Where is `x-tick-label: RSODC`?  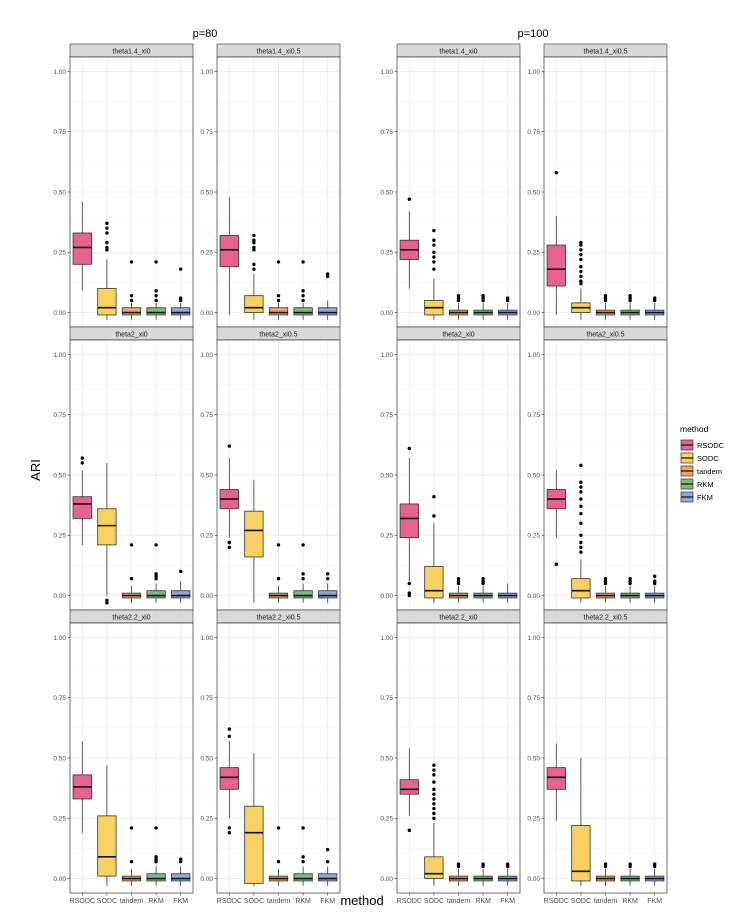
x-tick-label: RSODC is located at coordinates (229, 901).